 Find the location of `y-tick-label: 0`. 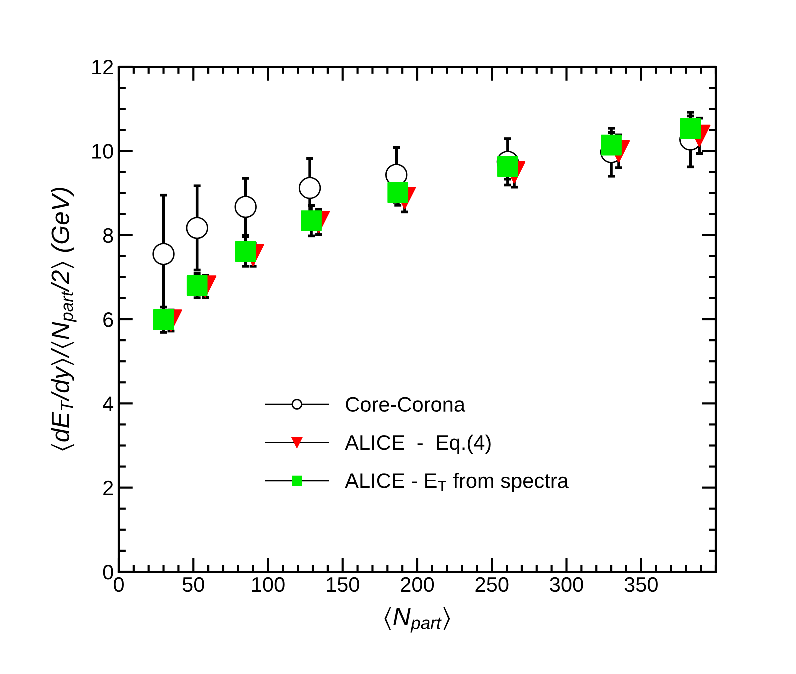

y-tick-label: 0 is located at coordinates (108, 572).